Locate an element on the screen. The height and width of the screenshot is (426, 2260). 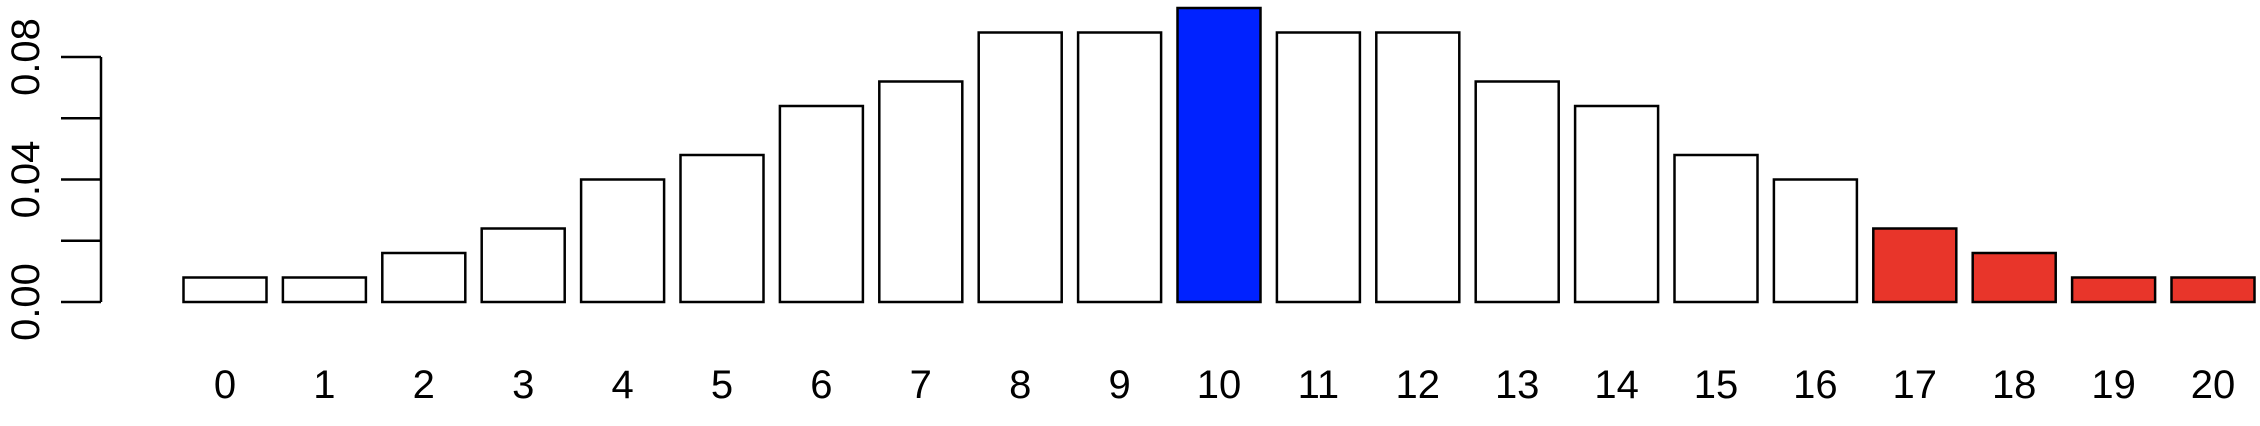
y-axis: 0.00 0.04 0.08 is located at coordinates (53, 179).